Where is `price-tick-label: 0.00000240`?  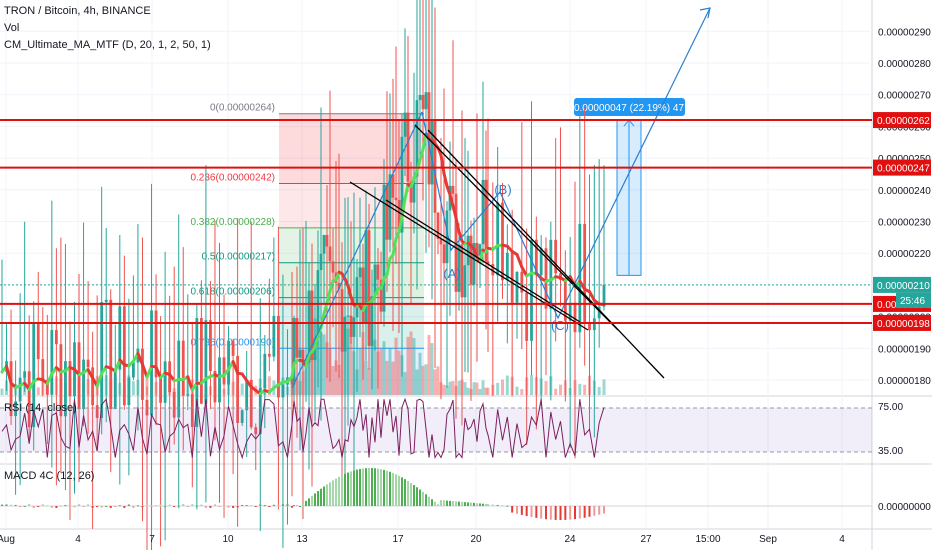 price-tick-label: 0.00000240 is located at coordinates (904, 191).